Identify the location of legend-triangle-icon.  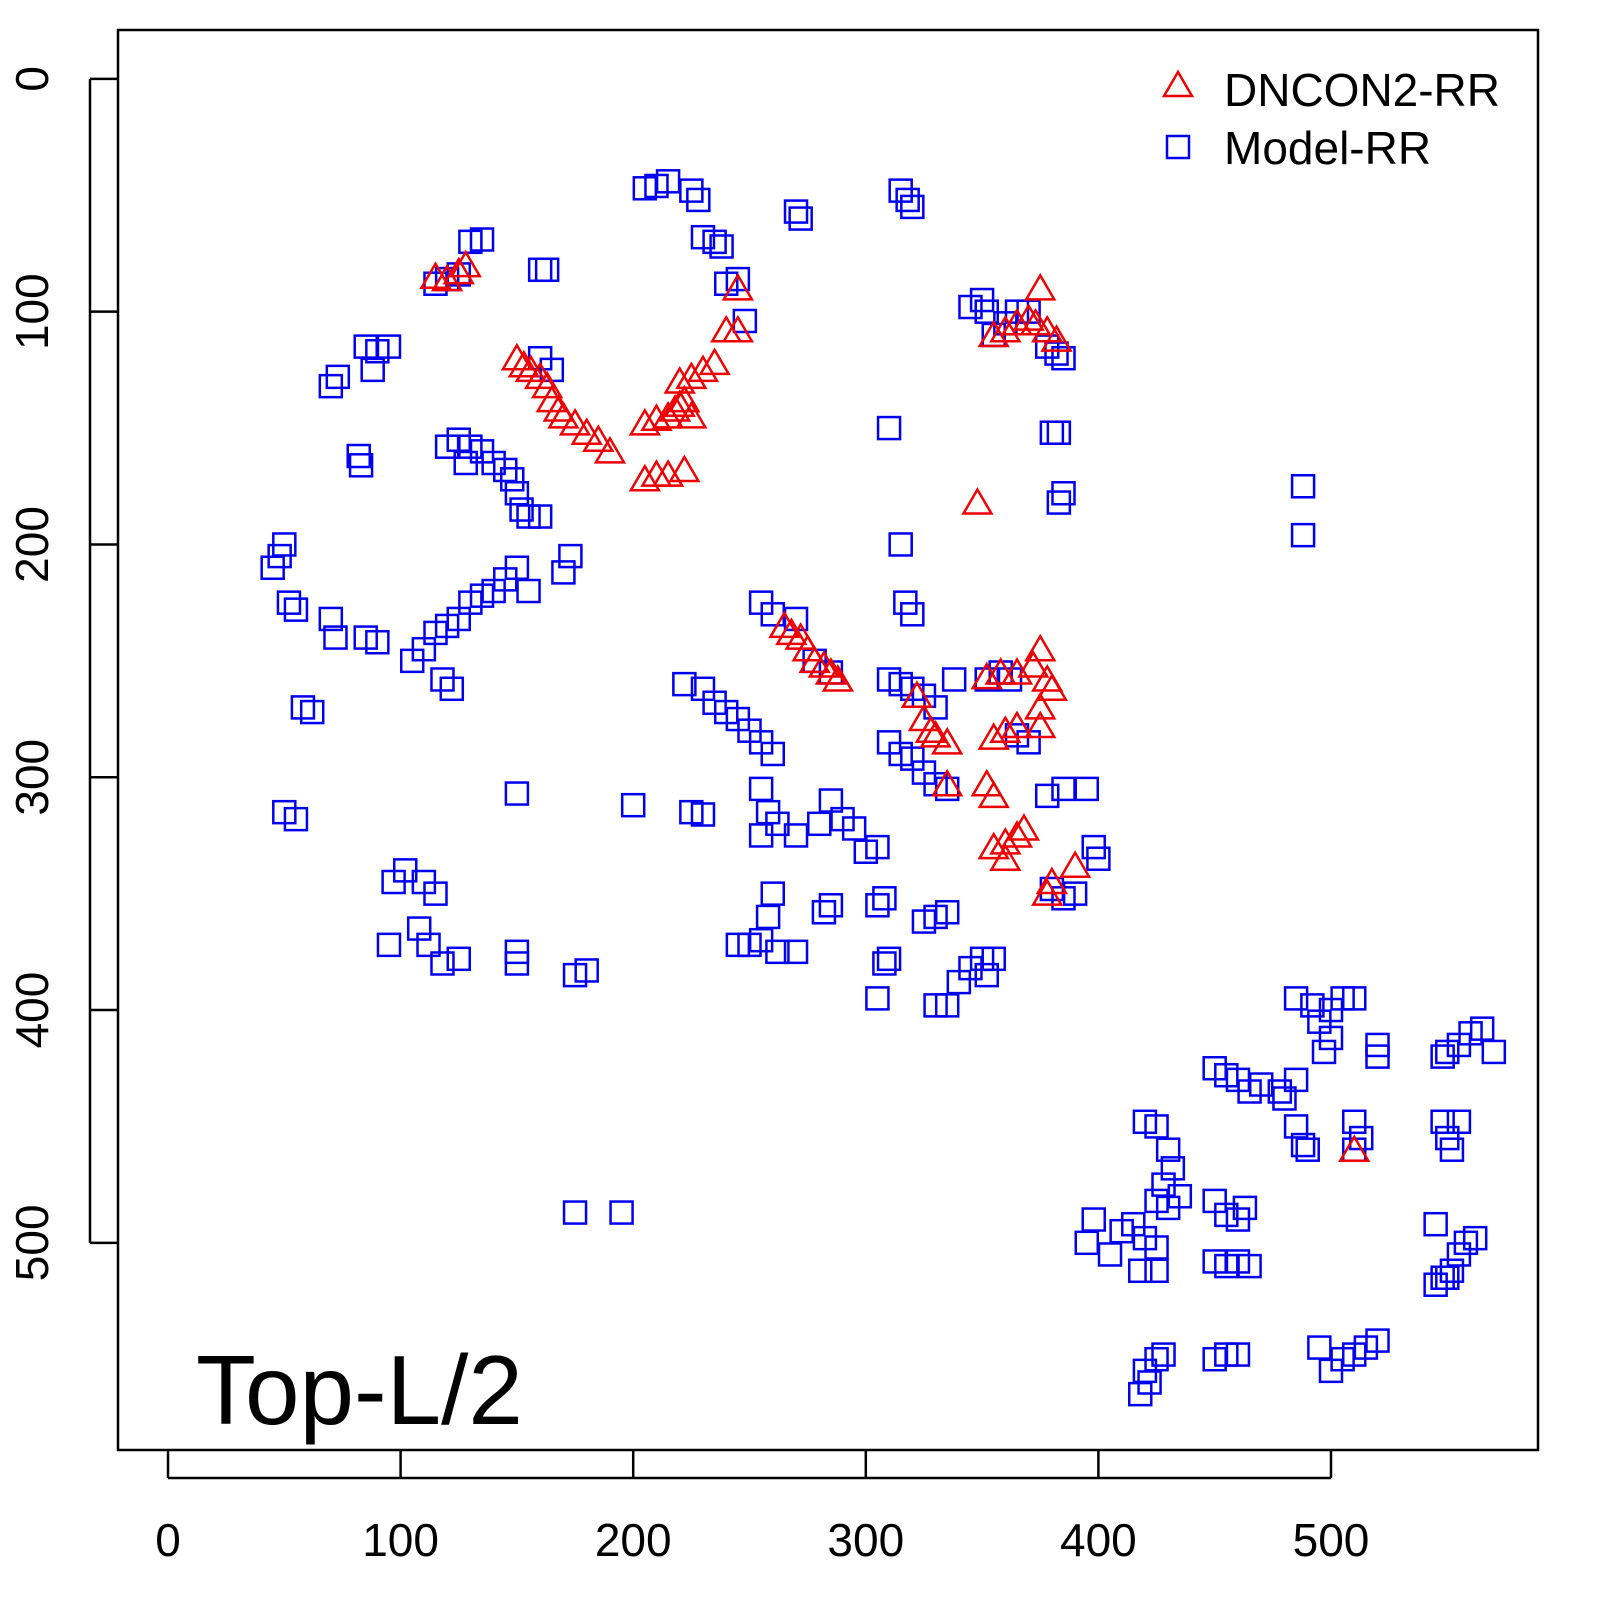
(1178, 83).